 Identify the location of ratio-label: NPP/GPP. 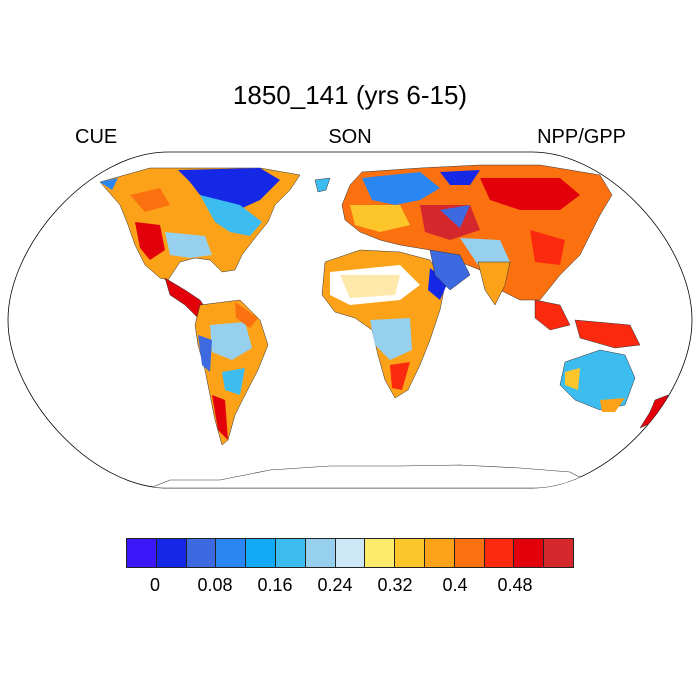
(581, 137).